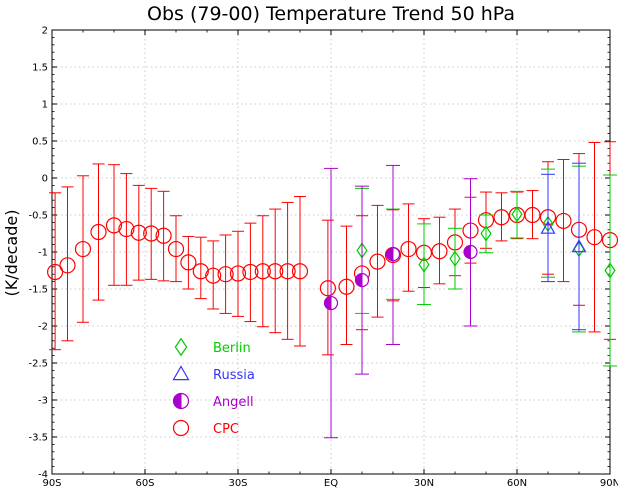  I want to click on legend-marker-russia, so click(181, 373).